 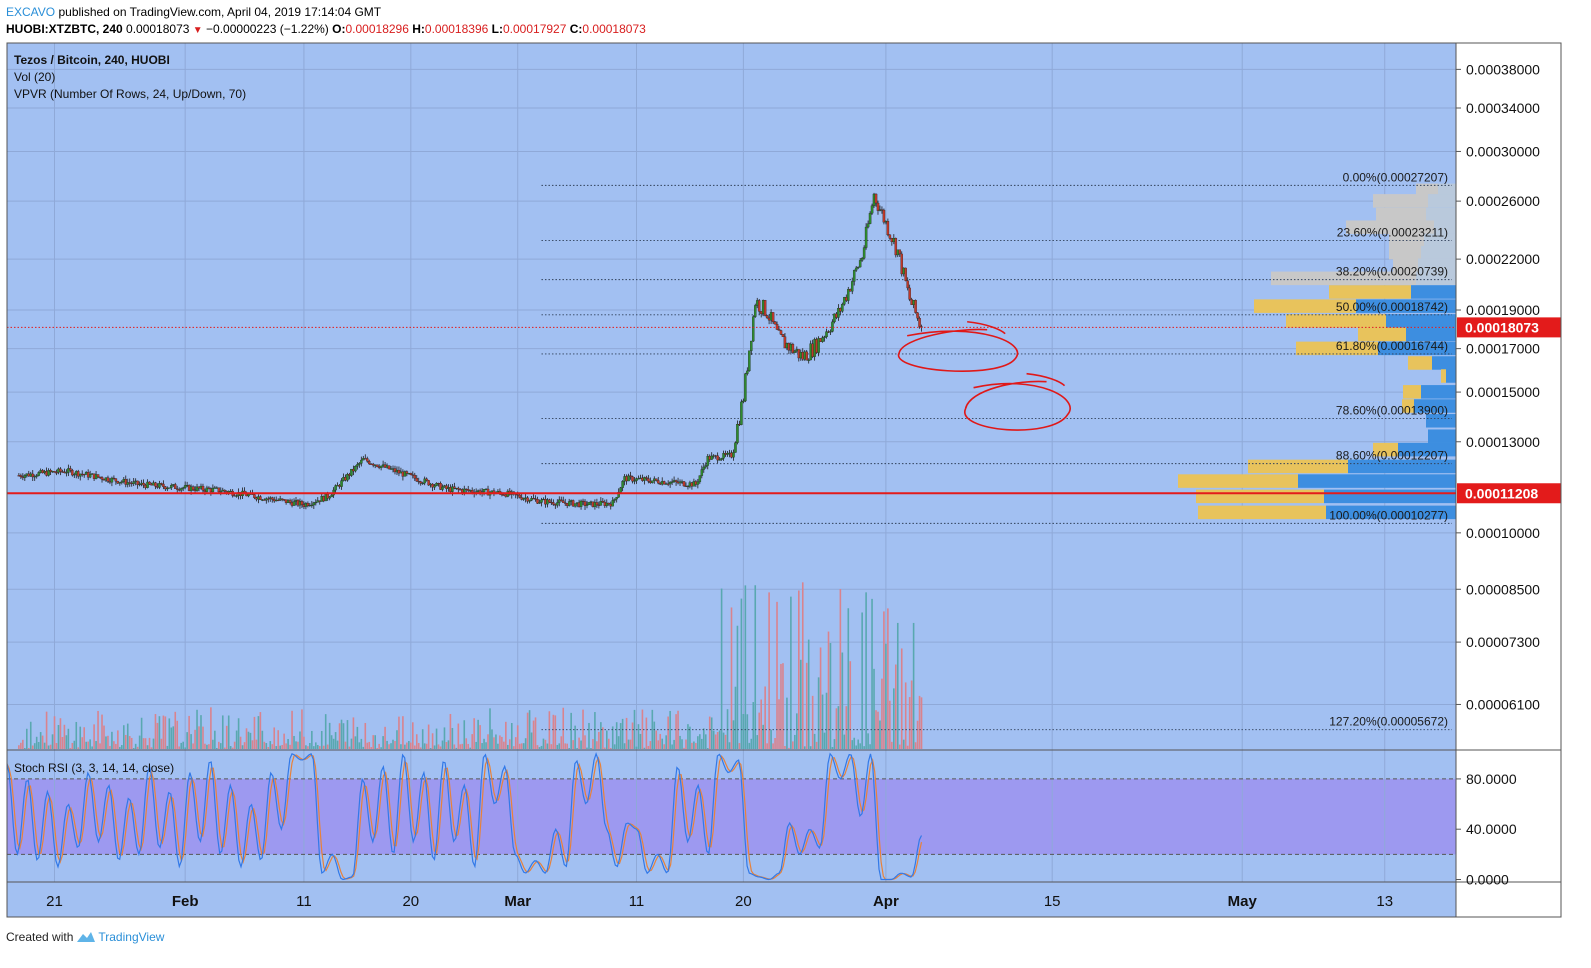 I want to click on open-value: 0.00018296, so click(x=377, y=29).